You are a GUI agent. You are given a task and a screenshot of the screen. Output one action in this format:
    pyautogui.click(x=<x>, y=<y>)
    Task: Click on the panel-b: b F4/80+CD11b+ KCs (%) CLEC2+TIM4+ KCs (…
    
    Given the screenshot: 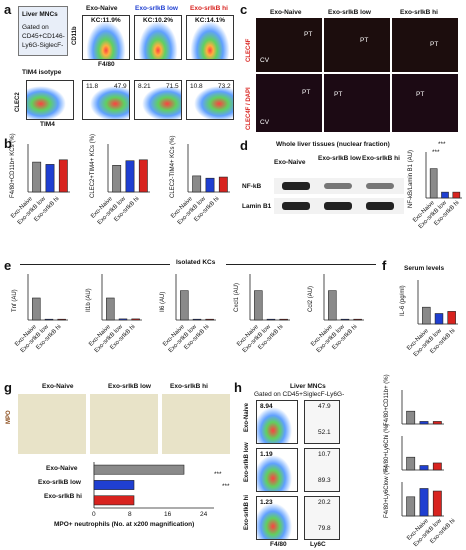 What is the action you would take?
    pyautogui.click(x=120, y=189)
    